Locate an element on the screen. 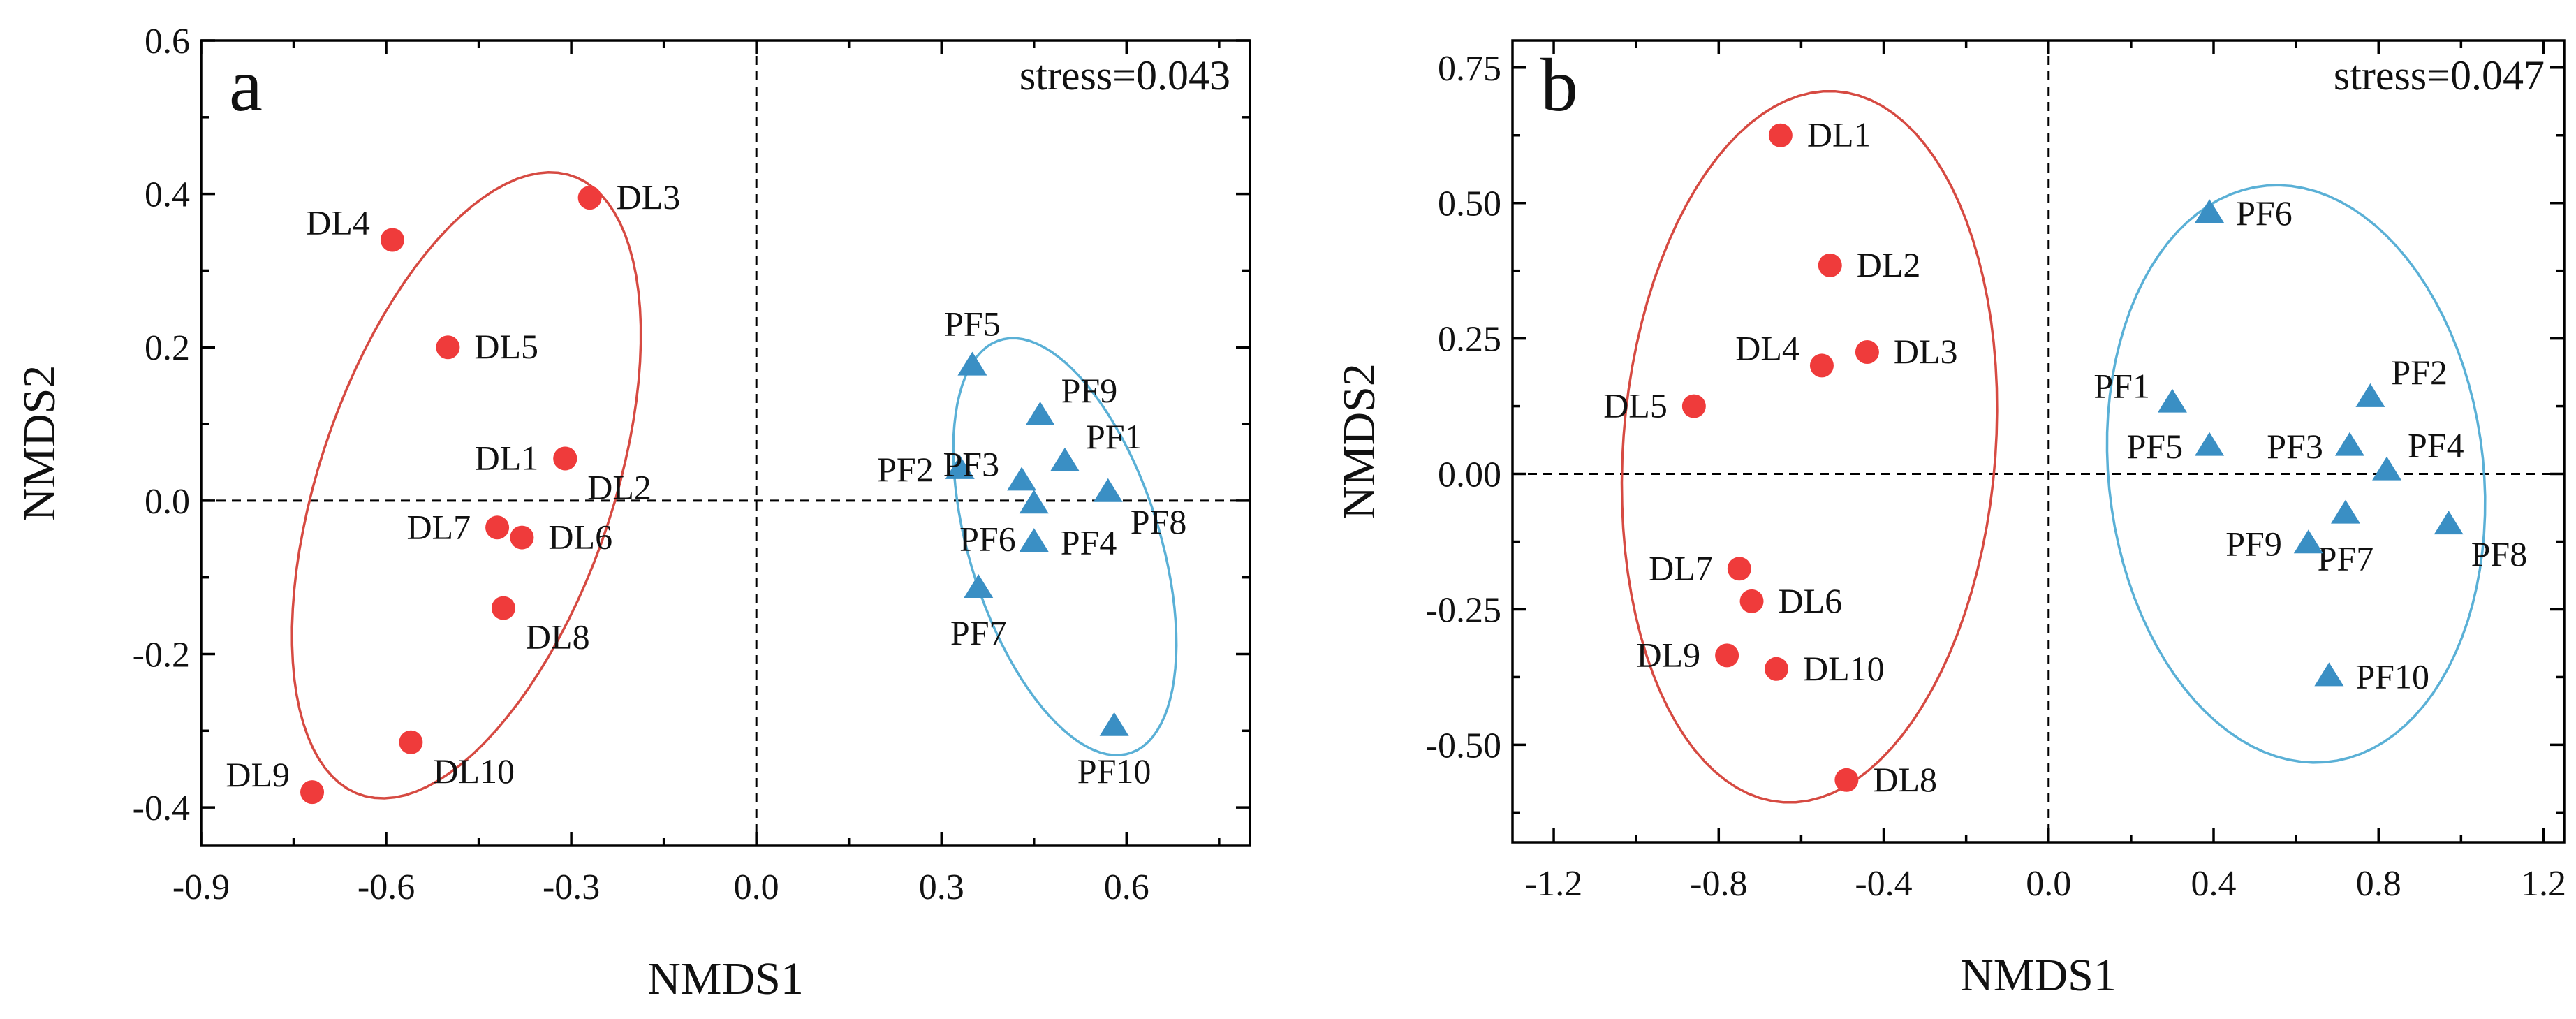  y-tick-label: -0.4 is located at coordinates (161, 808).